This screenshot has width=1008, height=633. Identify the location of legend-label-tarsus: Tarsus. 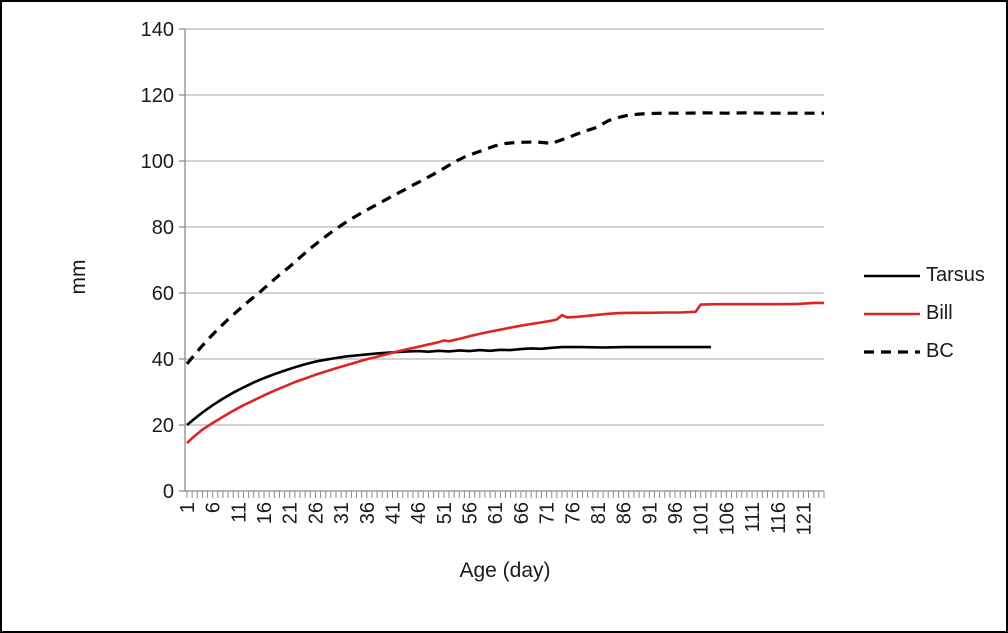
(955, 275).